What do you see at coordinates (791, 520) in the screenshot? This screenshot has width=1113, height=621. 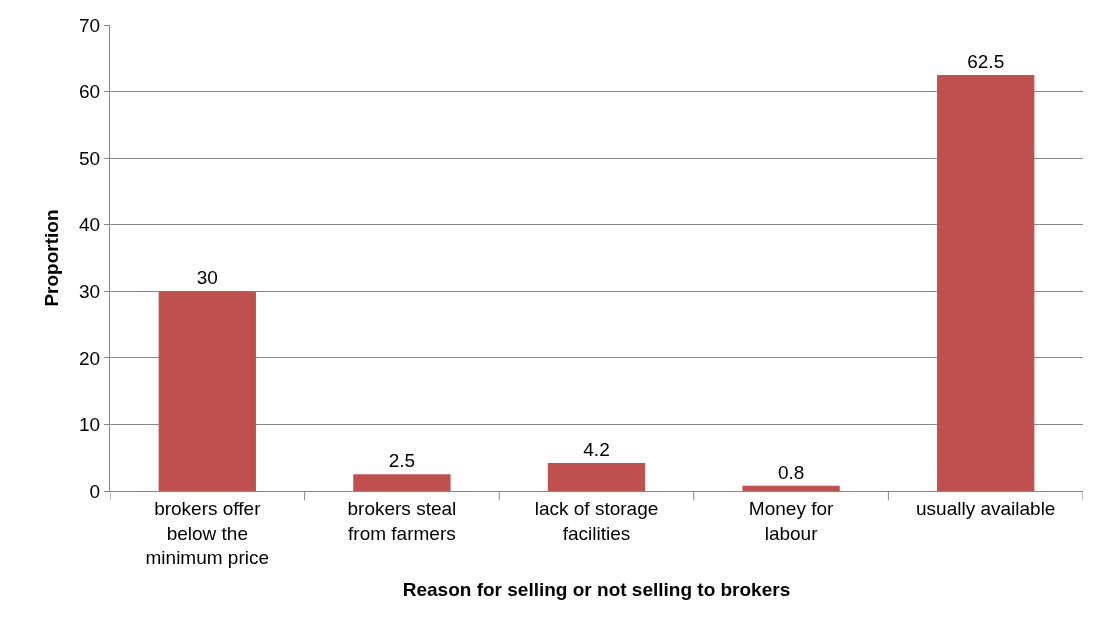 I see `x-tick-label: Money for labour` at bounding box center [791, 520].